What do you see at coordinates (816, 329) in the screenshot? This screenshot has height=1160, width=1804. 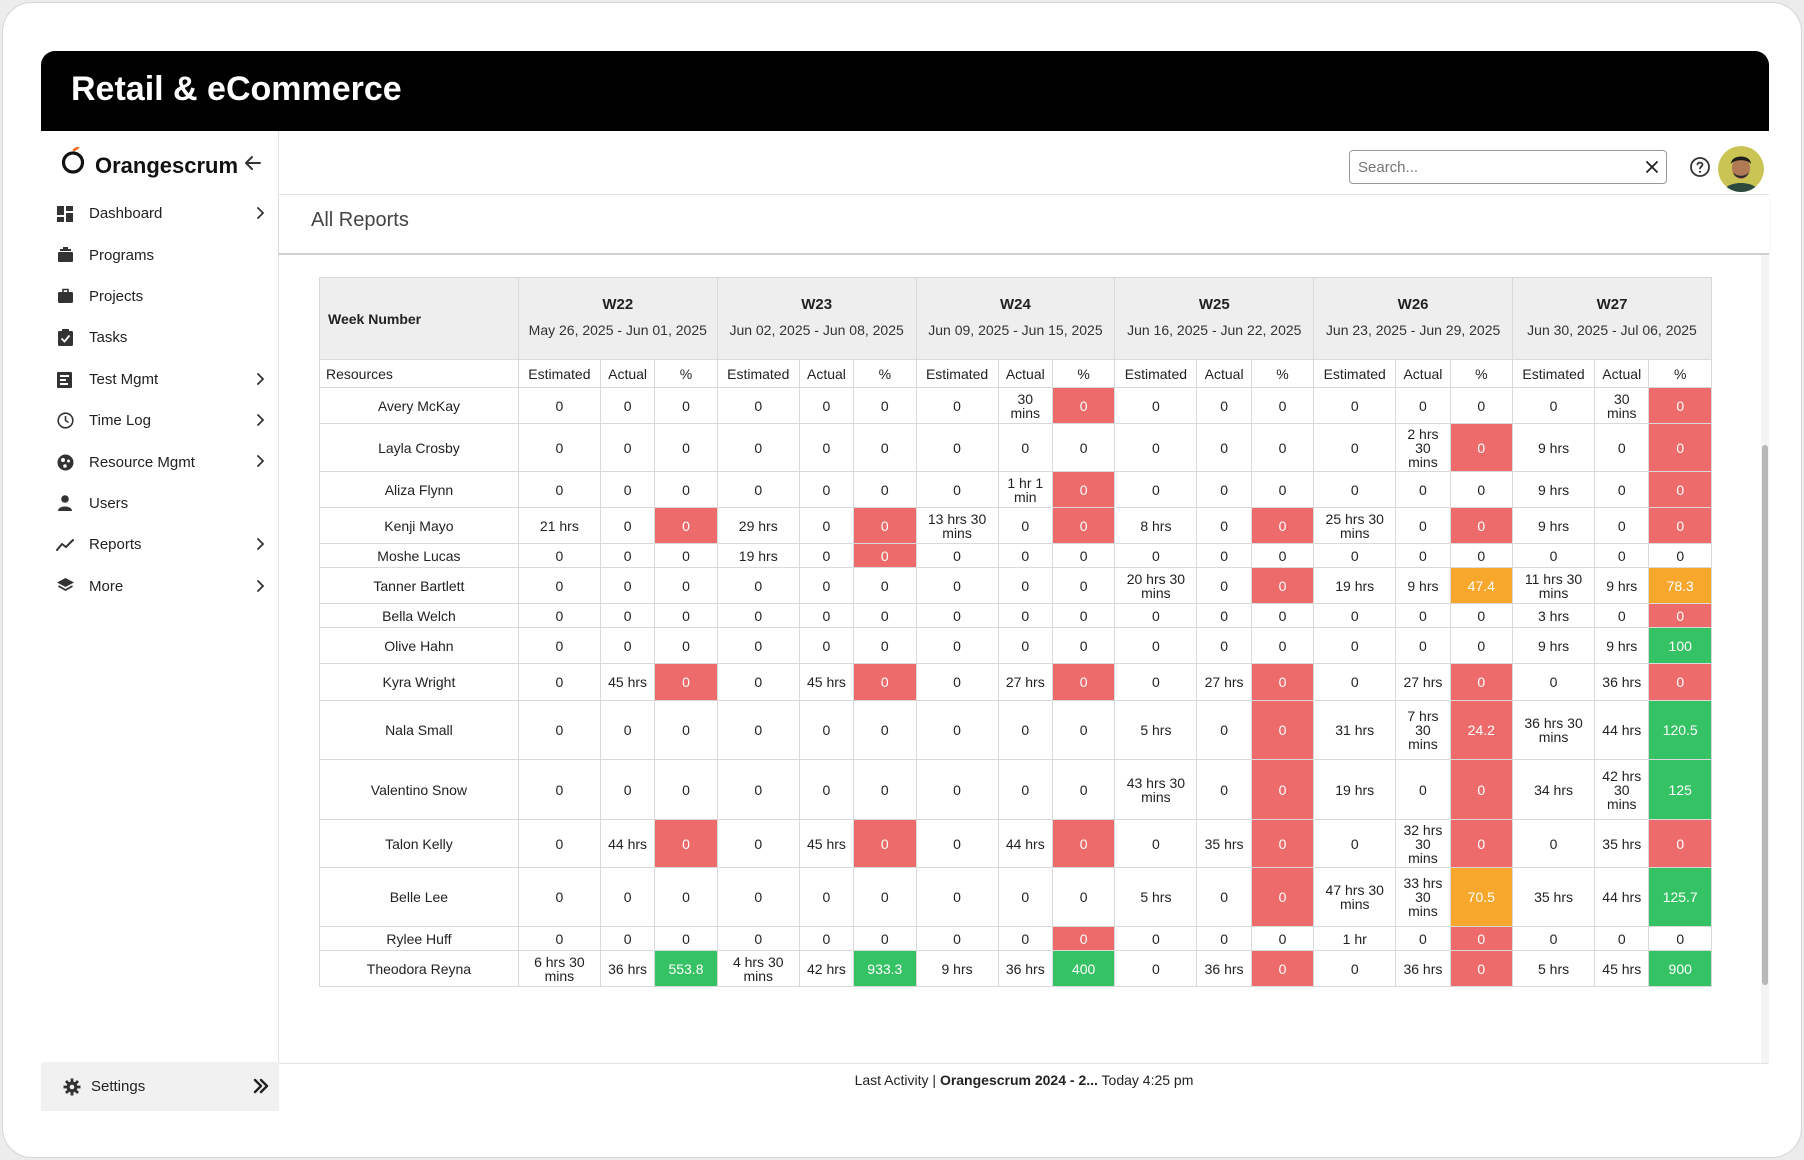 I see `week-date-range: Jun 02, 2025 - Jun 08, 2025` at bounding box center [816, 329].